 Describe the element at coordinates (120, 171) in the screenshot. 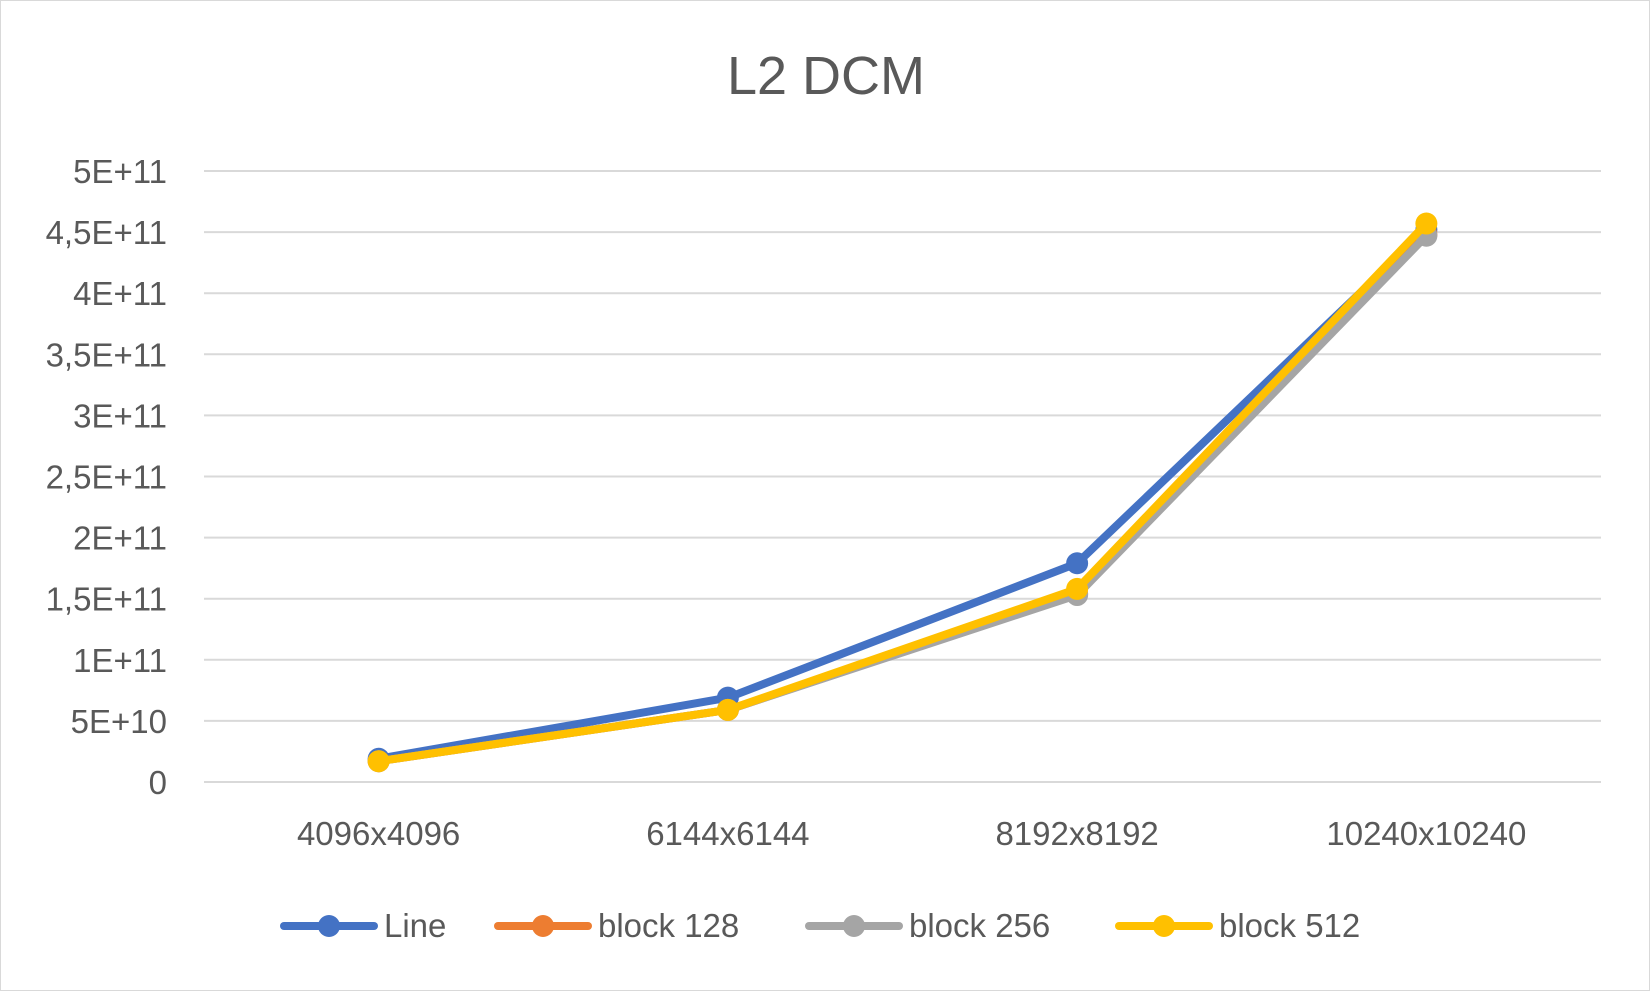

I see `y-tick-label: 5E+11` at that location.